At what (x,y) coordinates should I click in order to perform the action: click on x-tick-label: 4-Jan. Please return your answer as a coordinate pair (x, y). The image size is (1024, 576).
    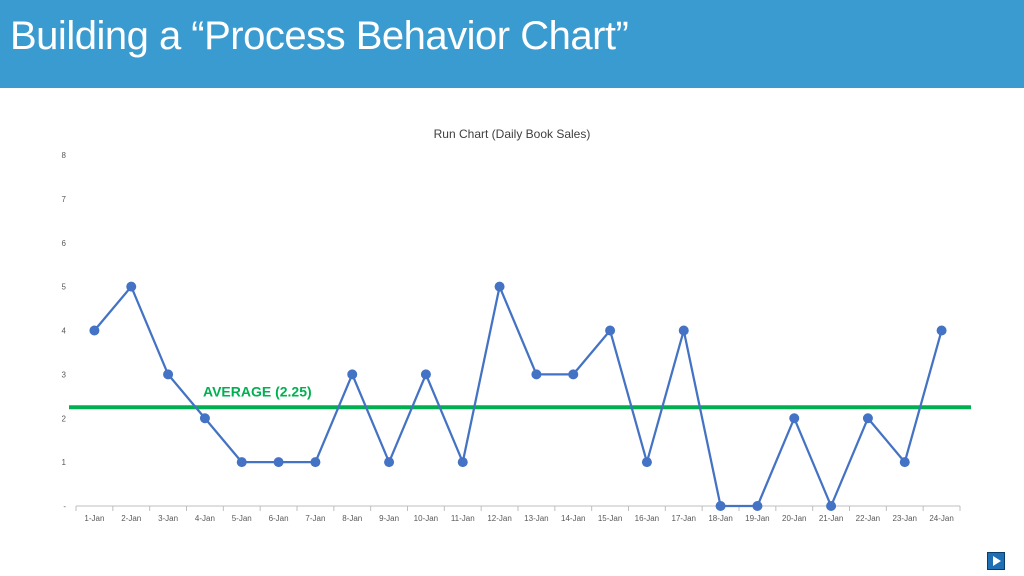
    Looking at the image, I should click on (205, 518).